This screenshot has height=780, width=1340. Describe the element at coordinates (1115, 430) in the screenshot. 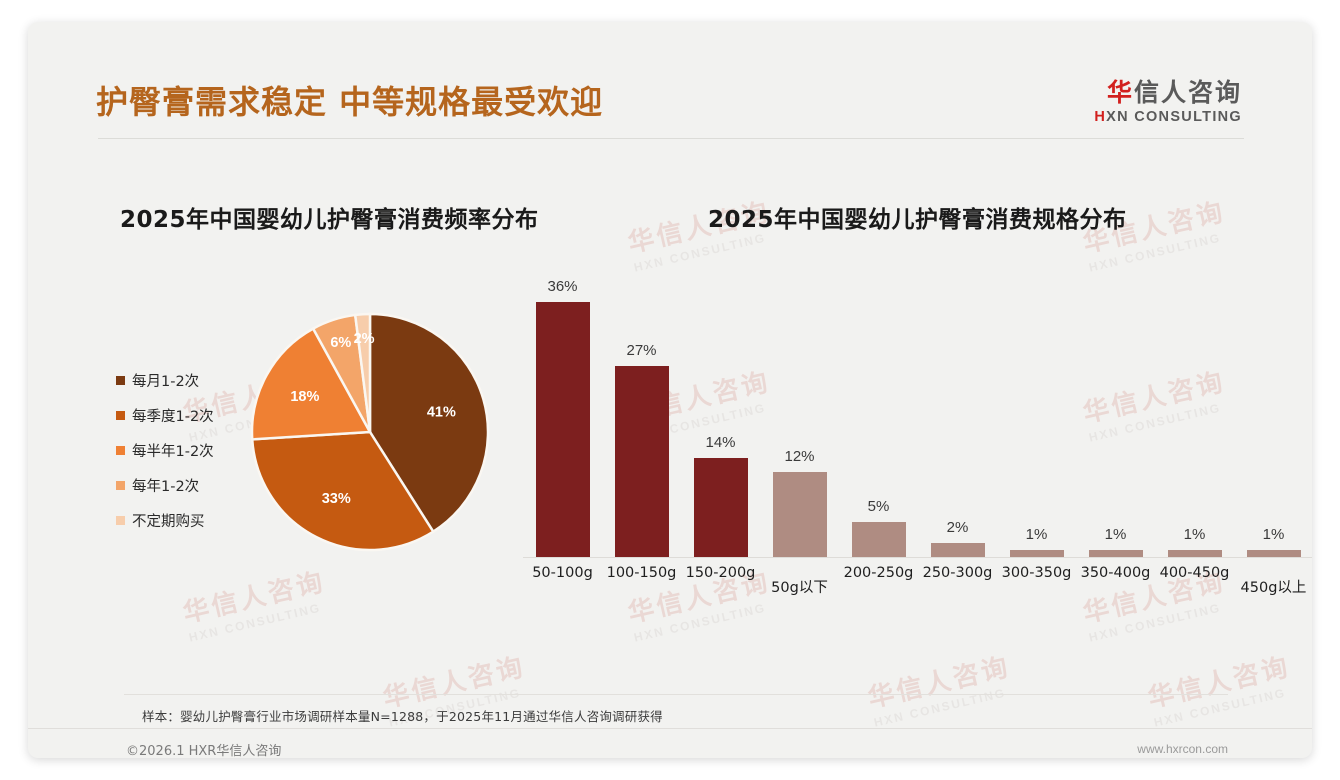

I see `bar-column: 1% 350-400g` at that location.